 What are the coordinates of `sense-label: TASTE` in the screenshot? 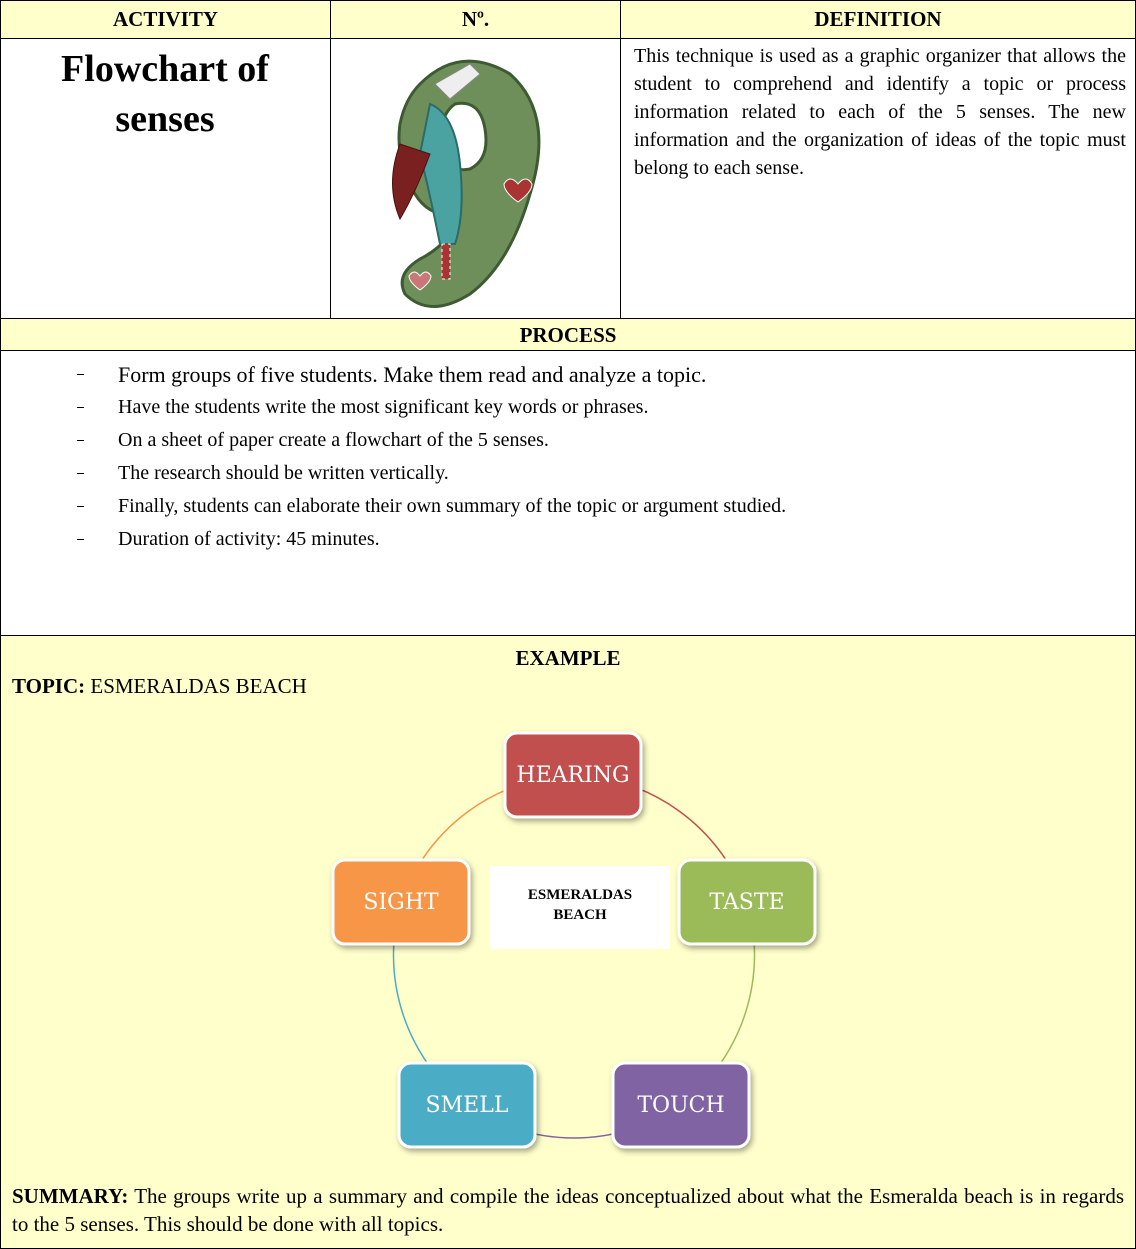 It's located at (746, 902).